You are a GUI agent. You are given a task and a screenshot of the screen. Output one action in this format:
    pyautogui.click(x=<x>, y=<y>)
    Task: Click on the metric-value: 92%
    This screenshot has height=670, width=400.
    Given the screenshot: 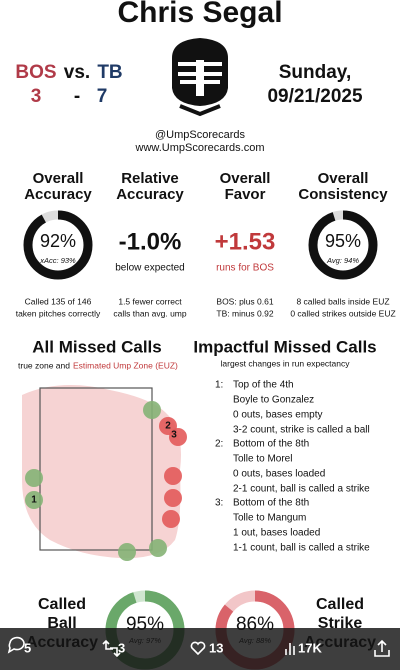 What is the action you would take?
    pyautogui.click(x=58, y=241)
    